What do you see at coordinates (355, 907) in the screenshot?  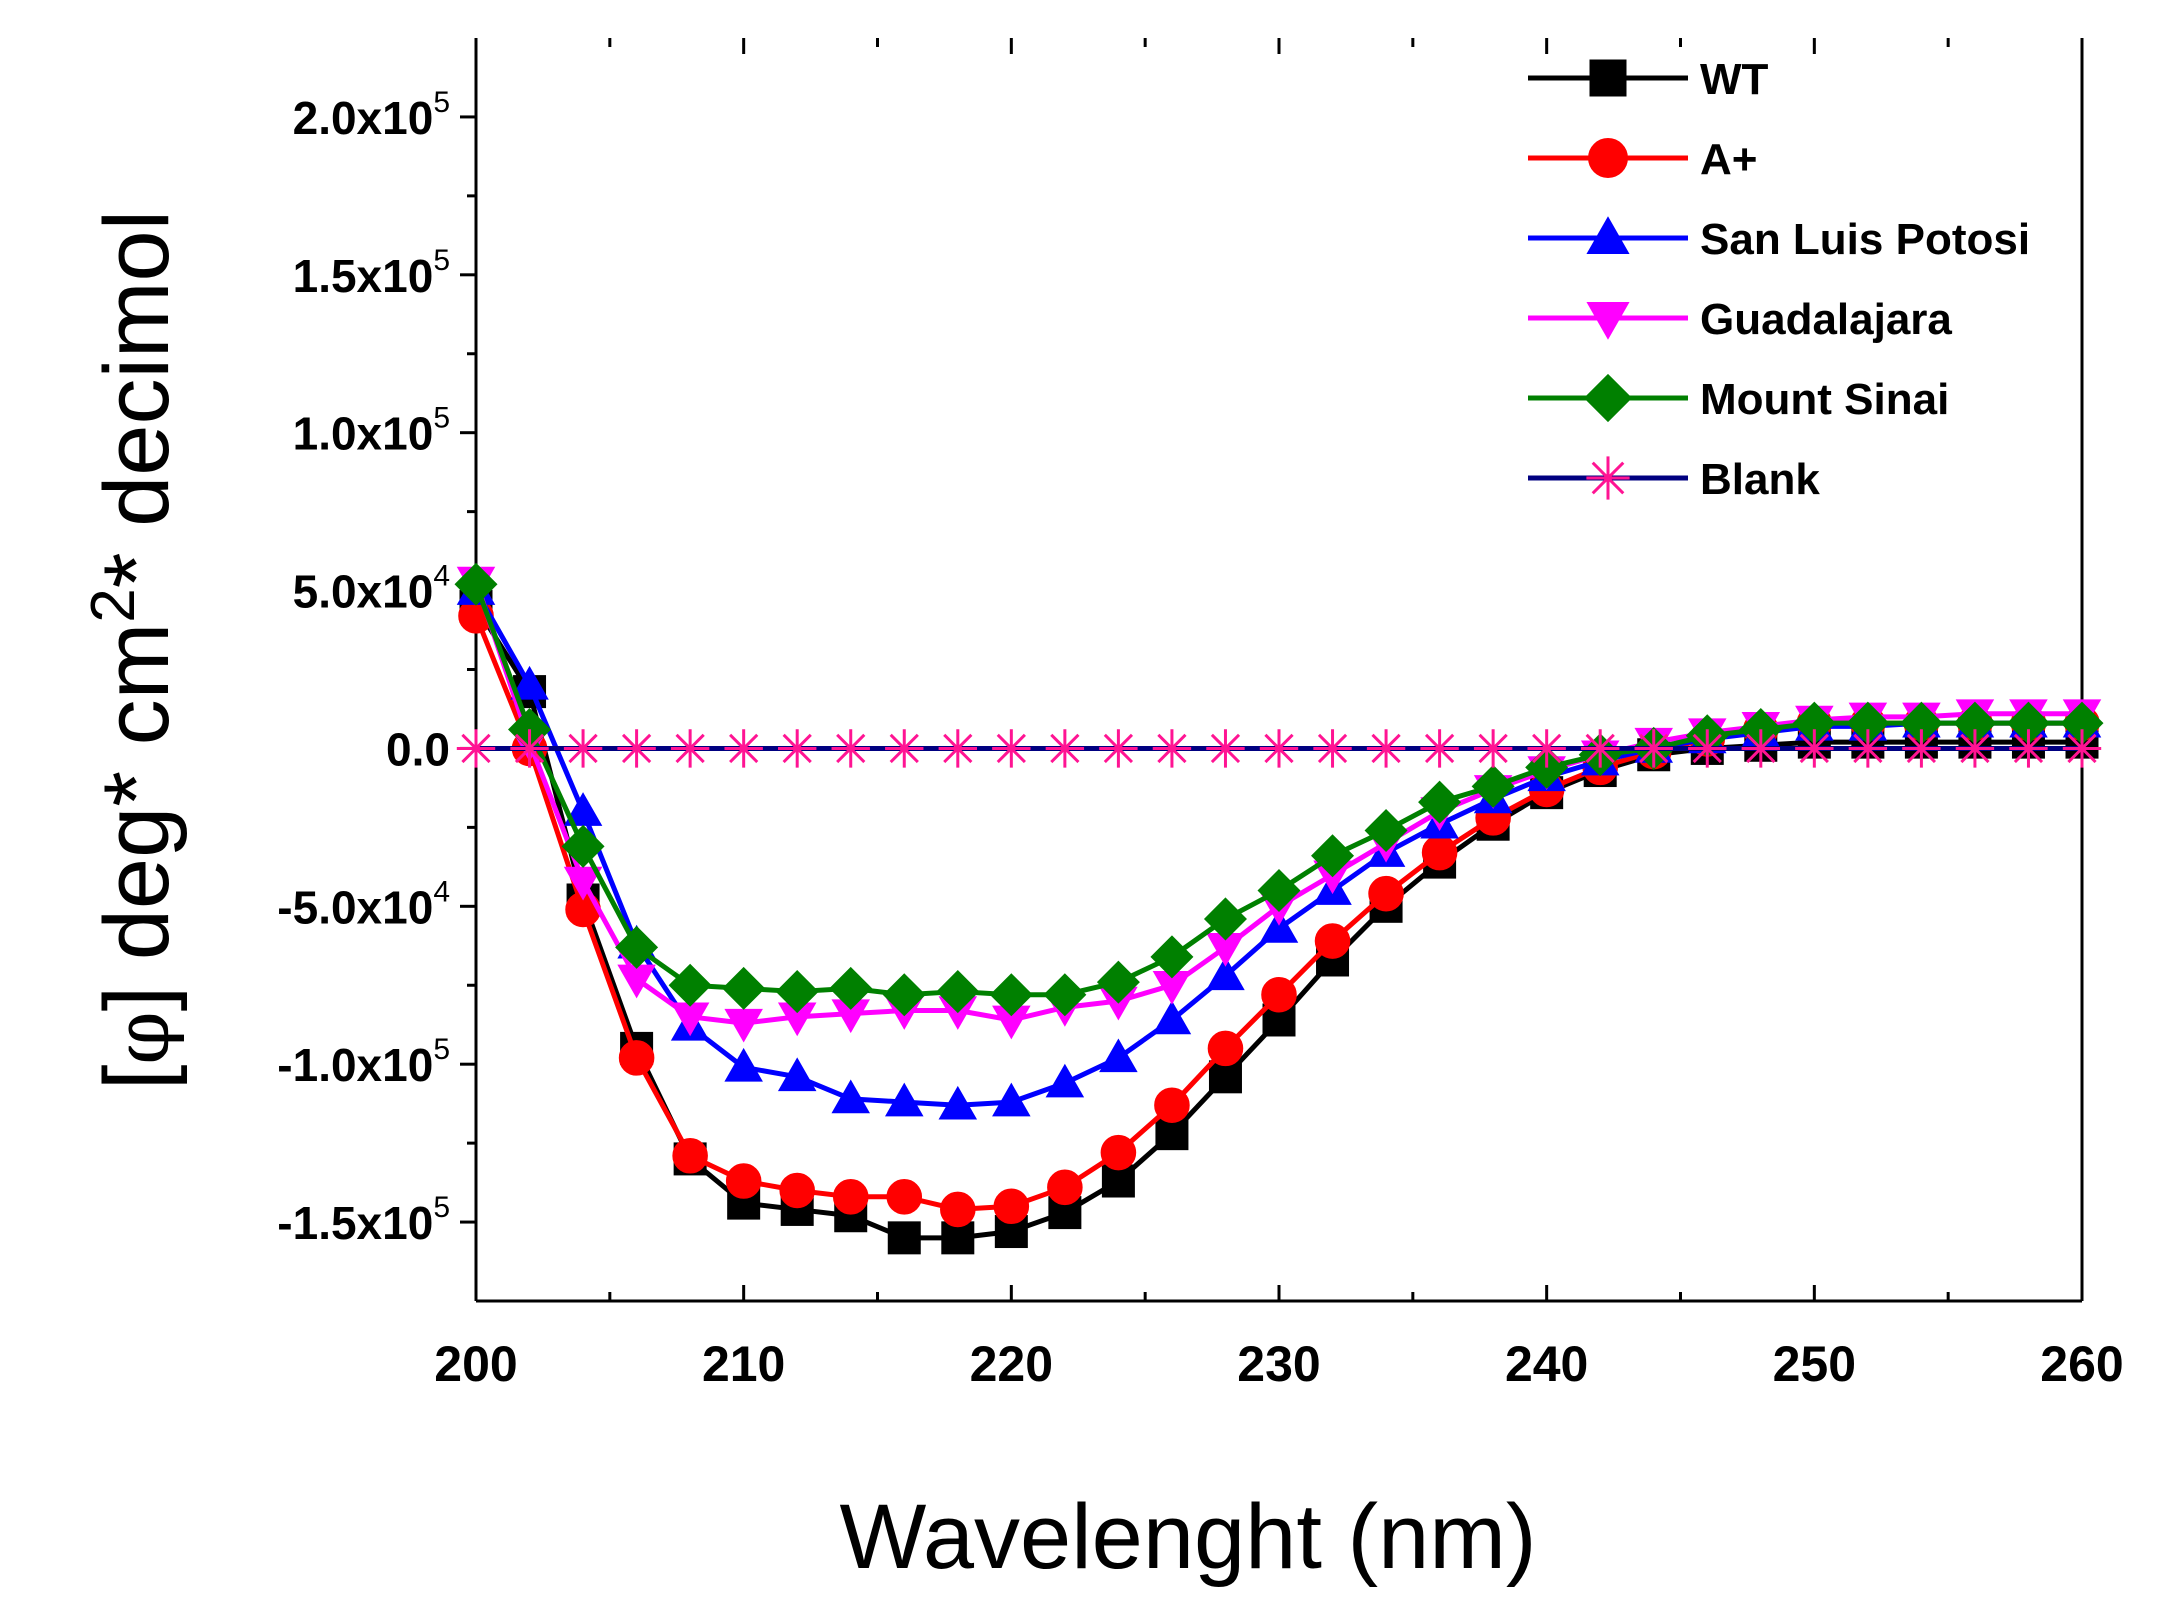 I see `y-tick-mantissa: -5.0x10` at bounding box center [355, 907].